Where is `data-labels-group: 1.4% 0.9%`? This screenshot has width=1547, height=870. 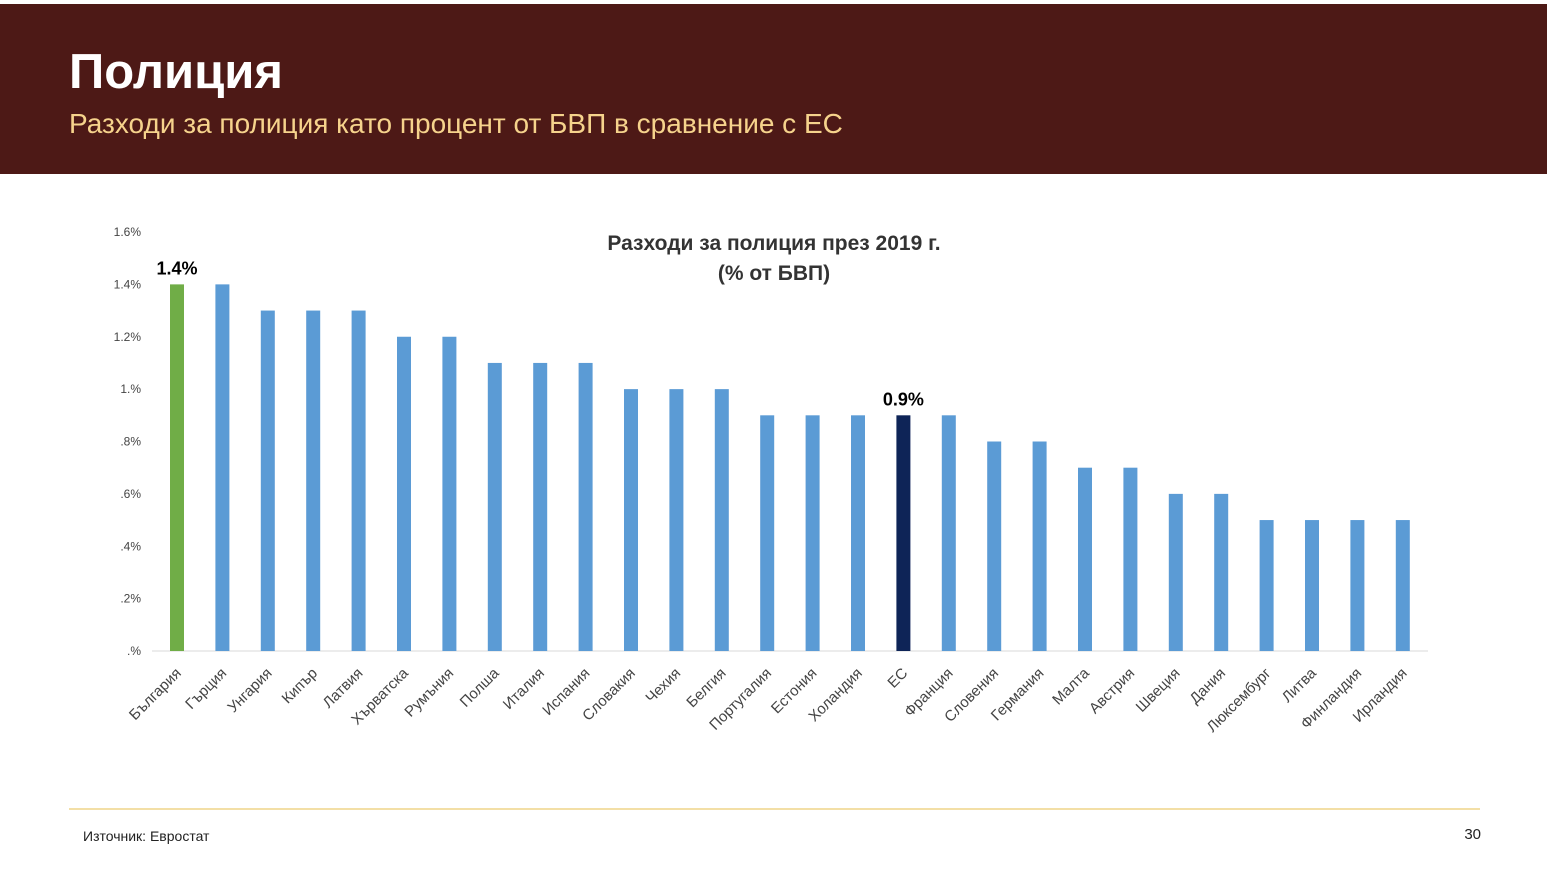 data-labels-group: 1.4% 0.9% is located at coordinates (539, 333).